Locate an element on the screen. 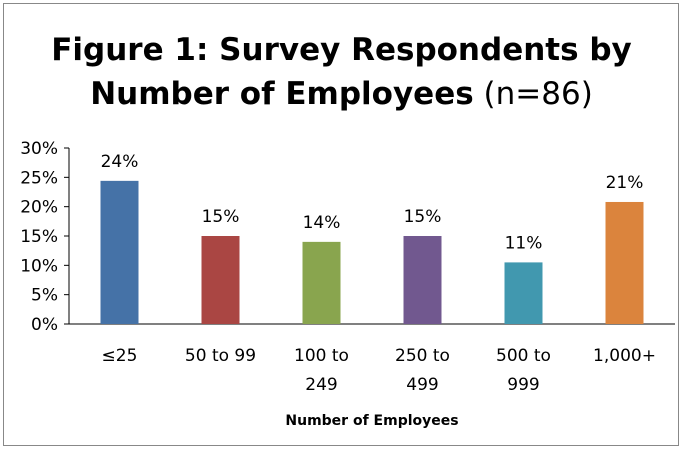  x-tick-label: 999 is located at coordinates (523, 385).